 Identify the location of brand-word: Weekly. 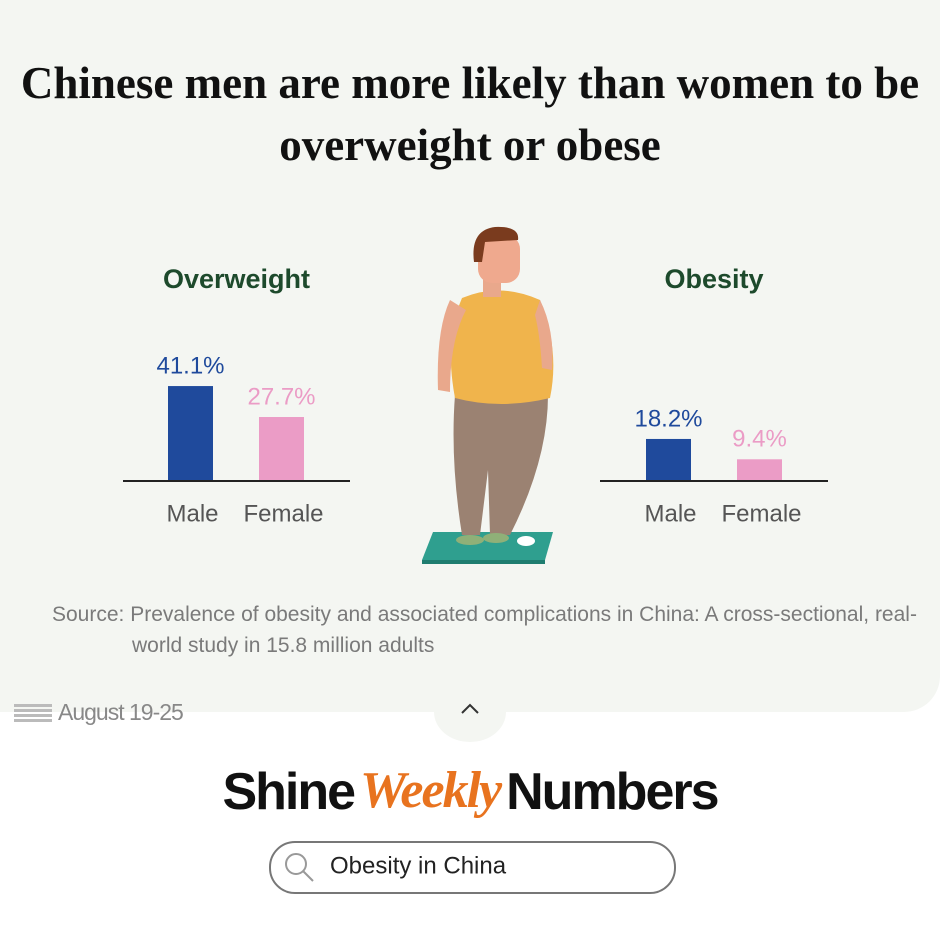
(431, 790).